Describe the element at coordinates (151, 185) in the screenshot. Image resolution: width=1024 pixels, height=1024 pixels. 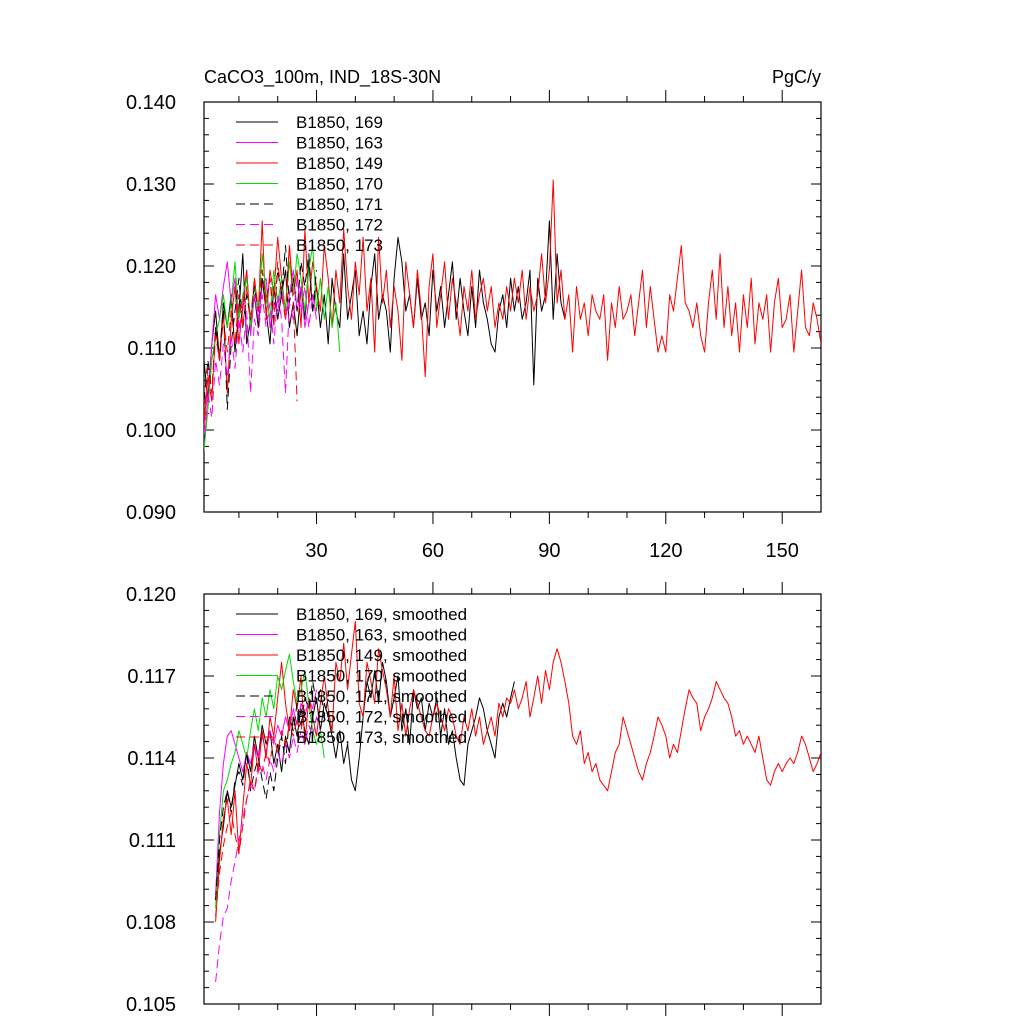
I see `y-tick-label: 0.130` at that location.